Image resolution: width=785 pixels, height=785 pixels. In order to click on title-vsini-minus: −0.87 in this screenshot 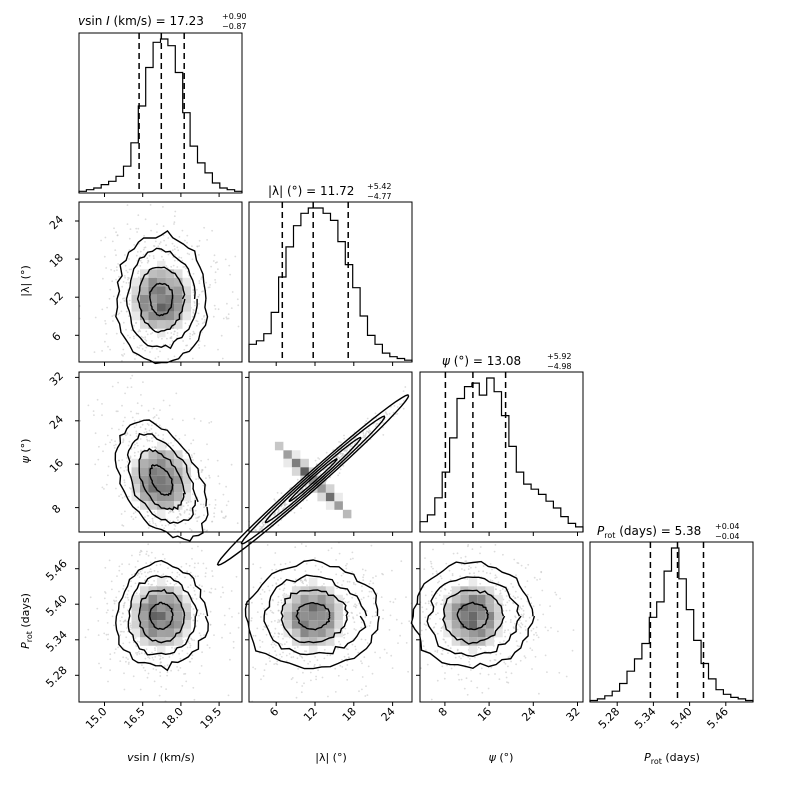, I will do `click(234, 26)`.